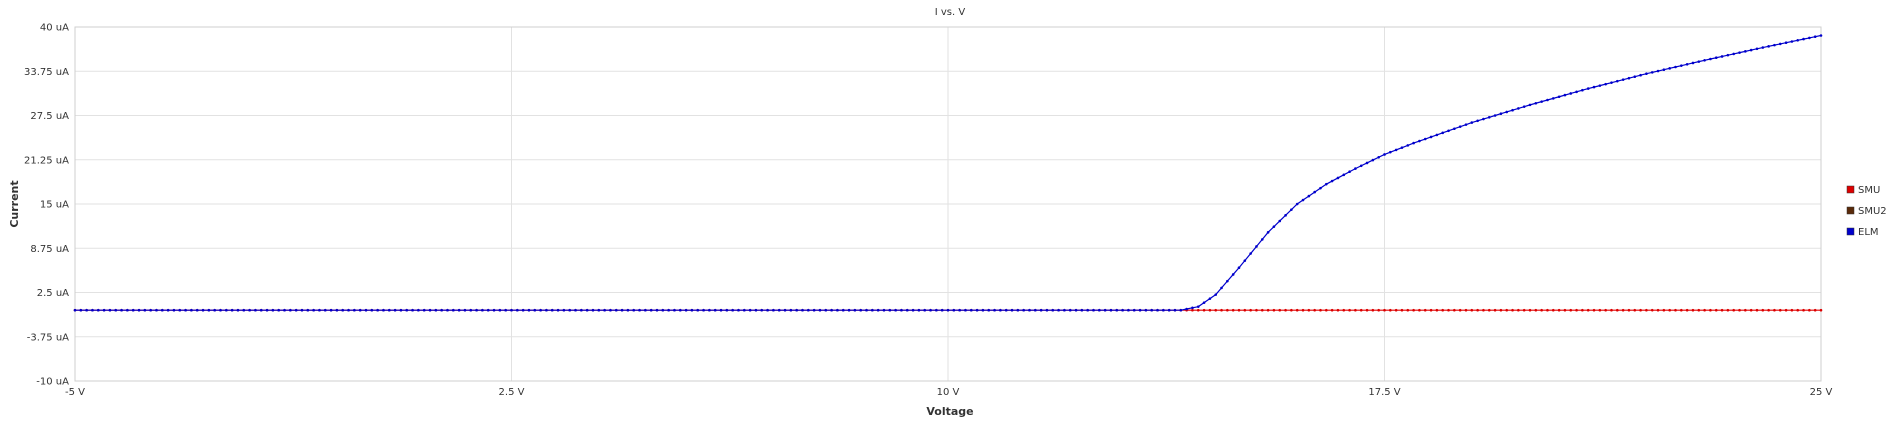 The height and width of the screenshot is (424, 1902). What do you see at coordinates (54, 205) in the screenshot?
I see `y-tick-label: 15 uA` at bounding box center [54, 205].